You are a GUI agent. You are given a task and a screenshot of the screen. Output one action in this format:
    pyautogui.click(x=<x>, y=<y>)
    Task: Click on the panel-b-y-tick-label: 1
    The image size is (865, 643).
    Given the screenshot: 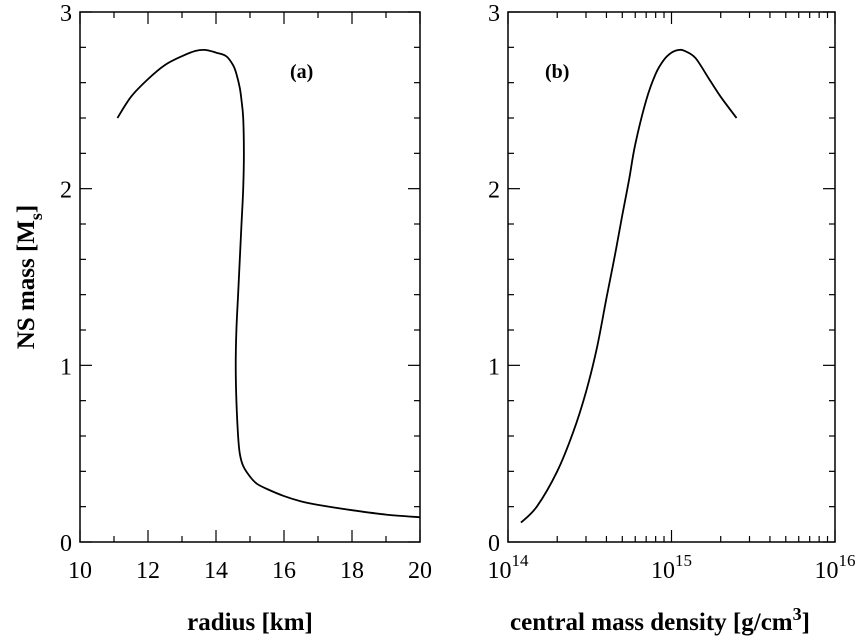 What is the action you would take?
    pyautogui.click(x=494, y=367)
    